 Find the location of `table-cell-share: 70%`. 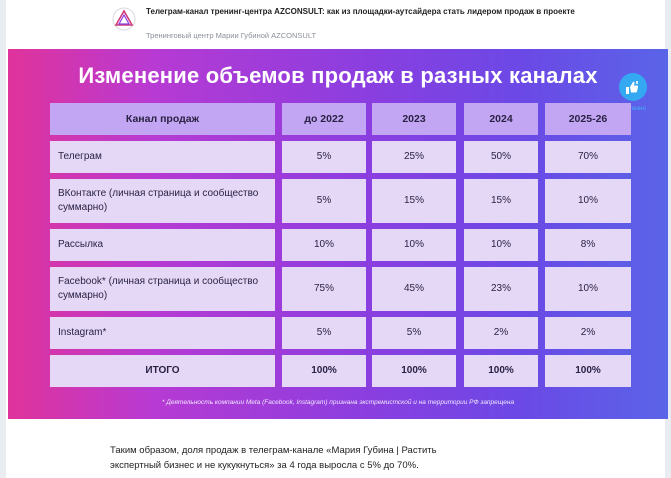

table-cell-share: 70% is located at coordinates (588, 157).